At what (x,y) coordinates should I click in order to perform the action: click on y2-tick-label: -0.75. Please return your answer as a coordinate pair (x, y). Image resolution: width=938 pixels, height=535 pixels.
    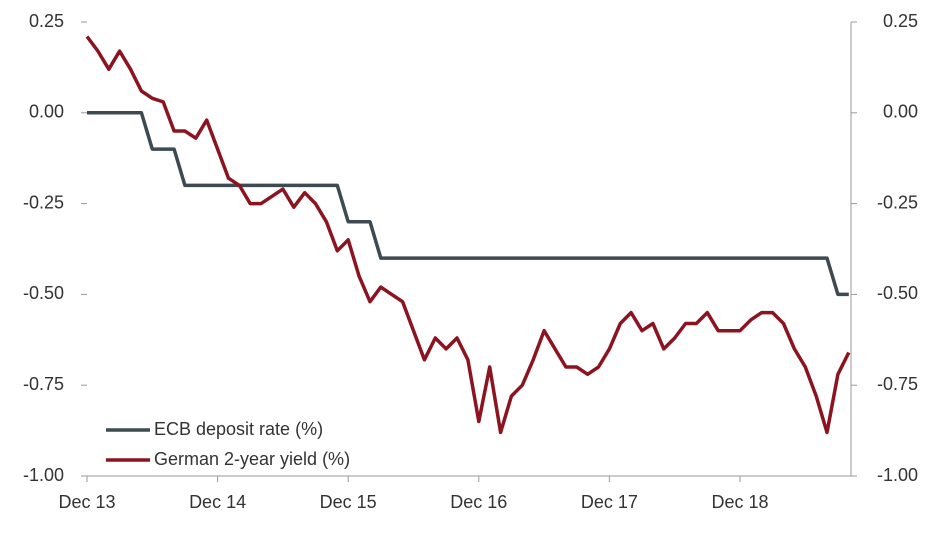
    Looking at the image, I should click on (897, 384).